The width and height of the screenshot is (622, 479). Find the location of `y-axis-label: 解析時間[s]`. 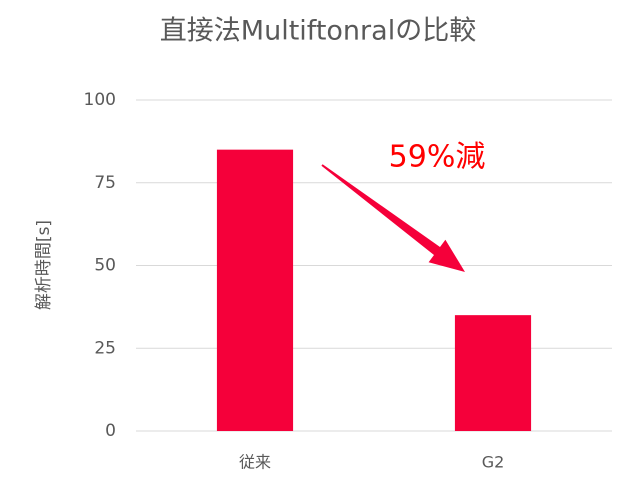

y-axis-label: 解析時間[s] is located at coordinates (44, 265).